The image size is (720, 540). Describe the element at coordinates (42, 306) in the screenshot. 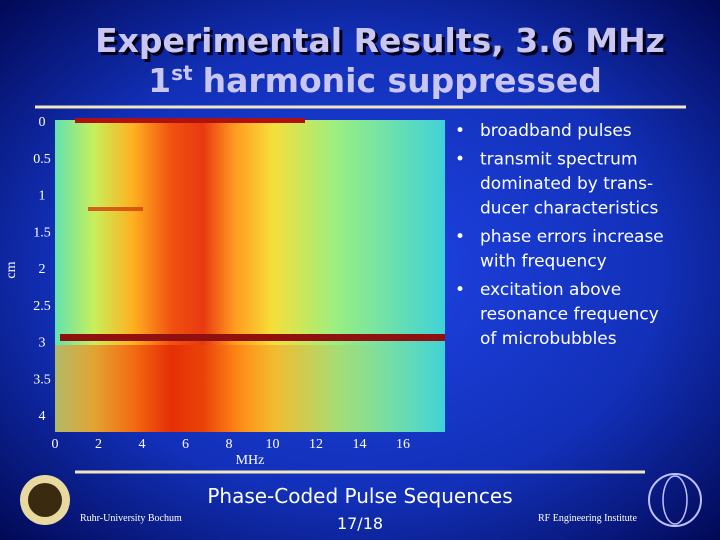

I see `y-tick-label: 2.5` at that location.